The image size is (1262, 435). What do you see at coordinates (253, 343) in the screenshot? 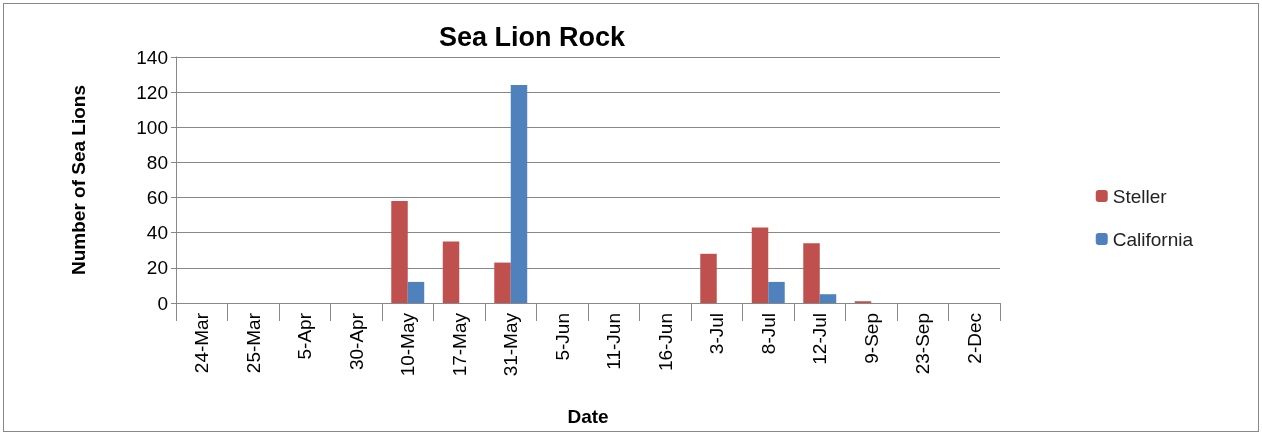
I see `x-tick-label: 25-Mar` at bounding box center [253, 343].